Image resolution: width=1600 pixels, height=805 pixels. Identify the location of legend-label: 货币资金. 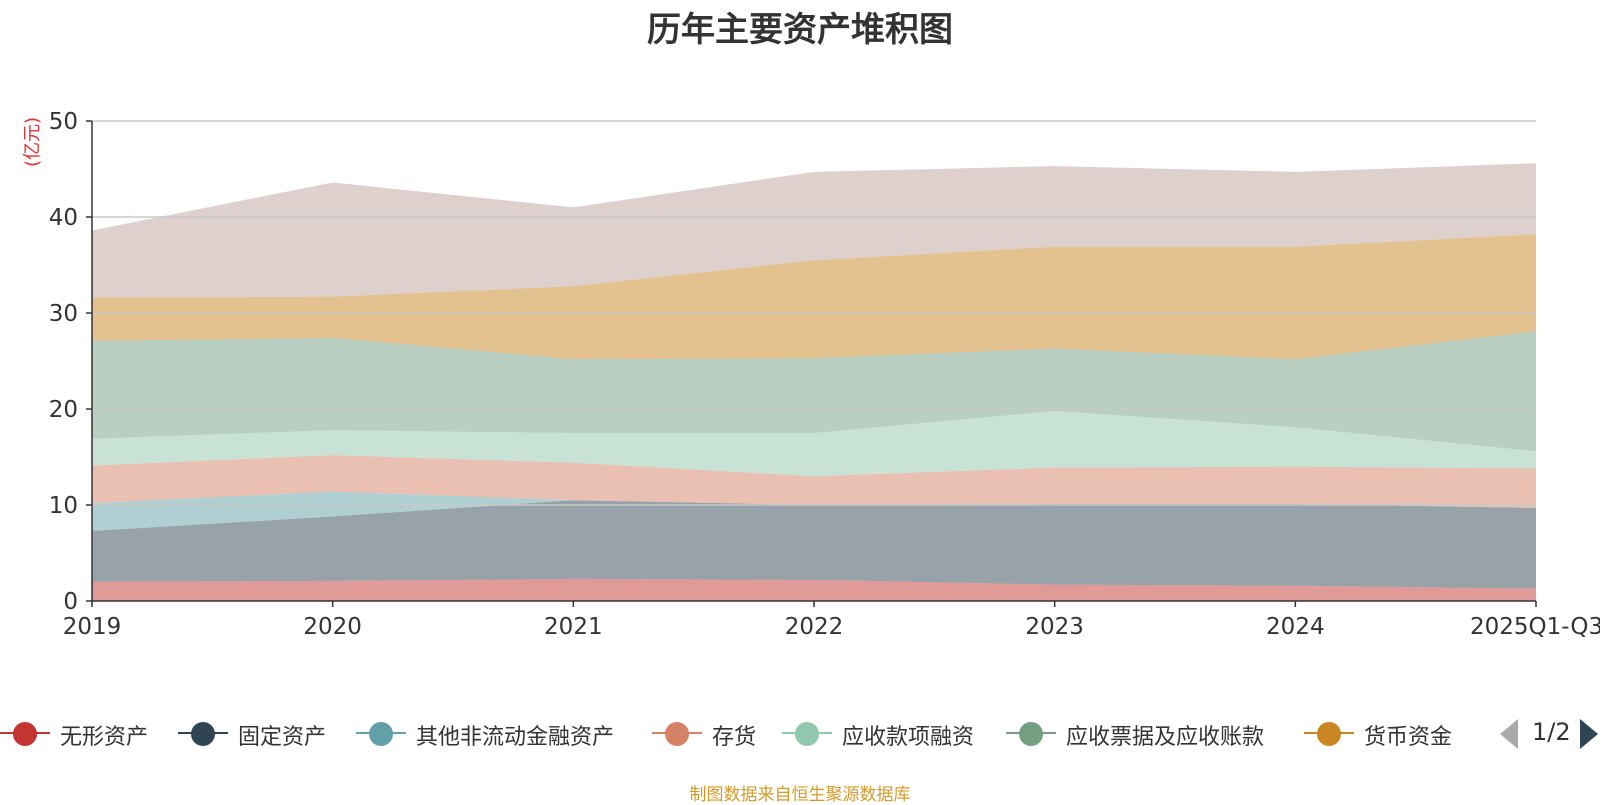
(1408, 737).